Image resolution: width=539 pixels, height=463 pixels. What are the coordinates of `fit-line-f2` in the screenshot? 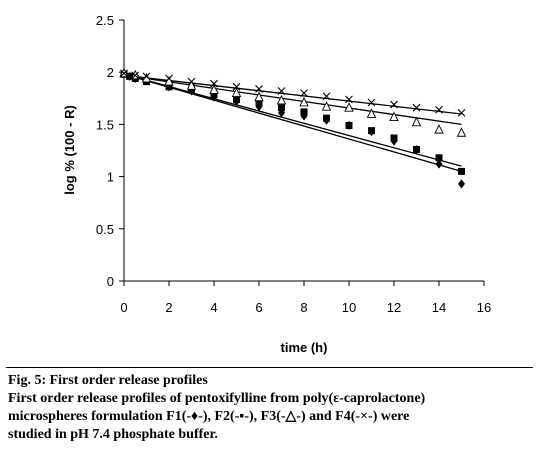 It's located at (292, 120).